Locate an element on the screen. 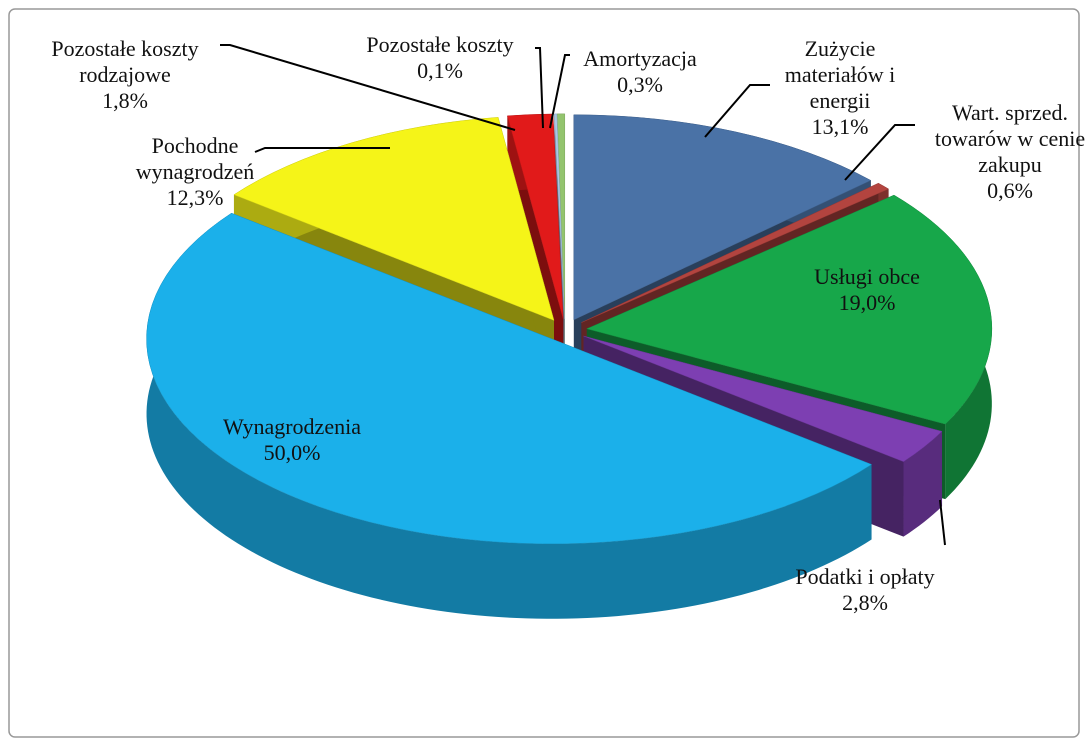 The height and width of the screenshot is (746, 1089). slice-value: 0,1% is located at coordinates (440, 70).